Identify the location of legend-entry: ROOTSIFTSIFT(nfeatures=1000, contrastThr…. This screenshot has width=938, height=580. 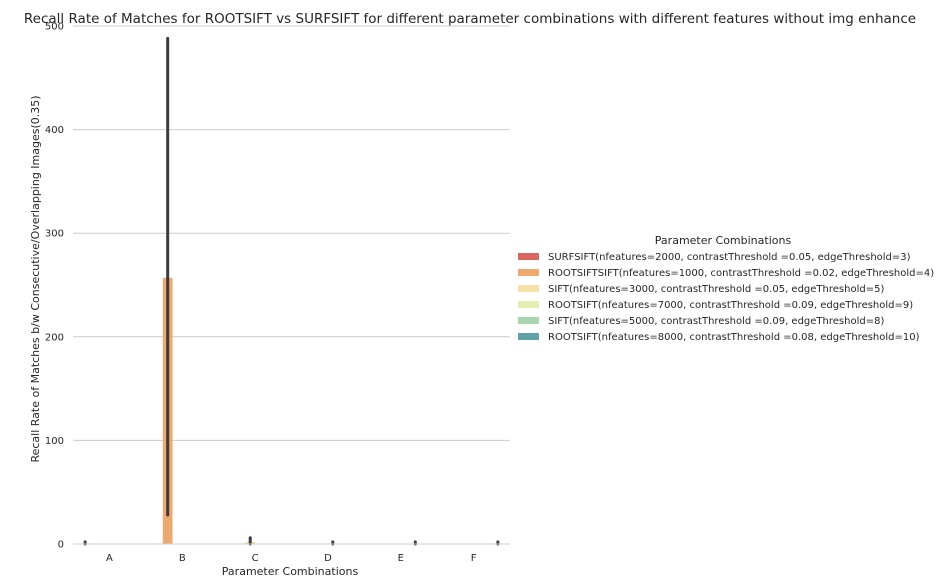
(741, 273).